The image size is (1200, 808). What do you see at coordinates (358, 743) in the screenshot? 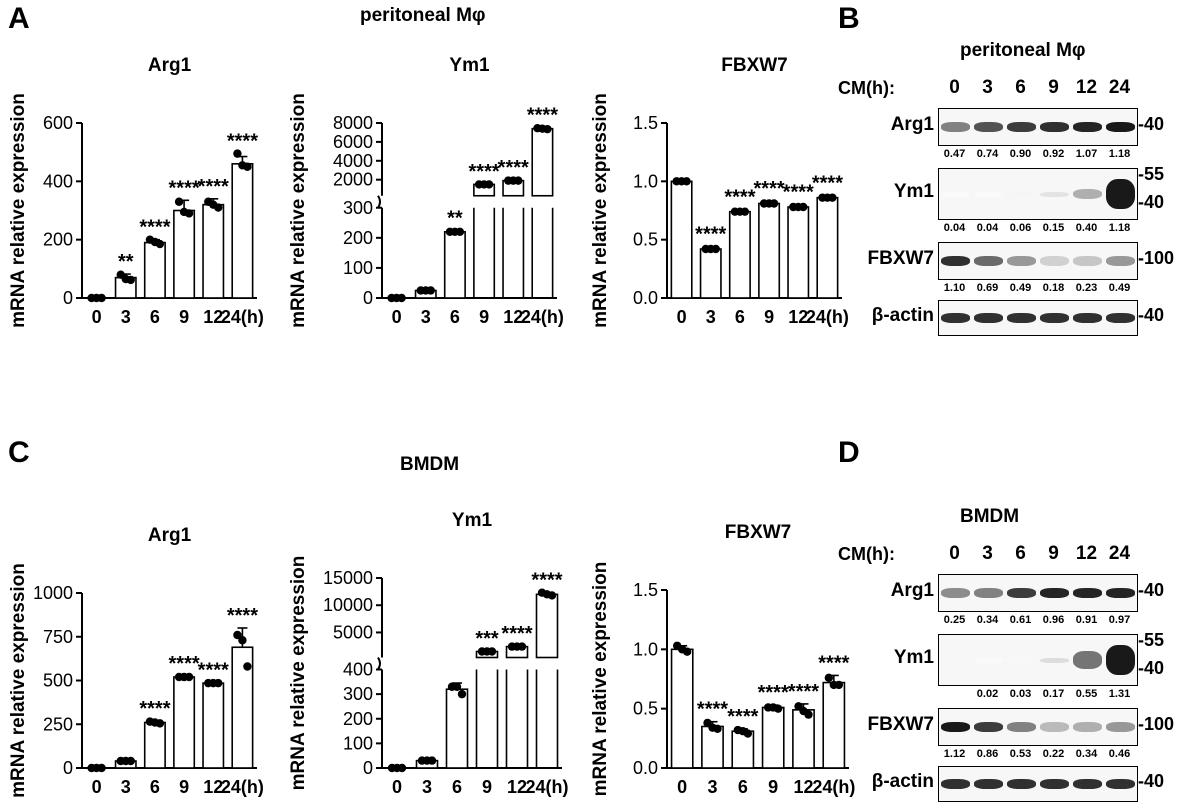
I see `y-tick-label: 100` at bounding box center [358, 743].